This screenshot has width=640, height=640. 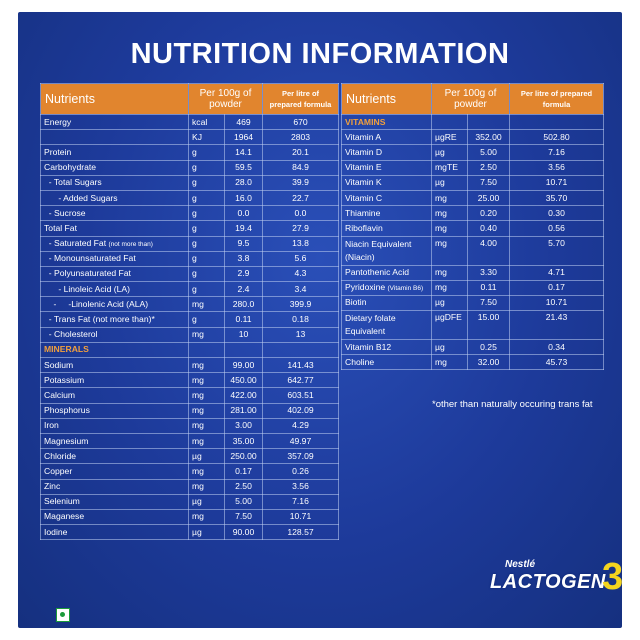 What do you see at coordinates (62, 501) in the screenshot?
I see `nutrient-label: Selenium` at bounding box center [62, 501].